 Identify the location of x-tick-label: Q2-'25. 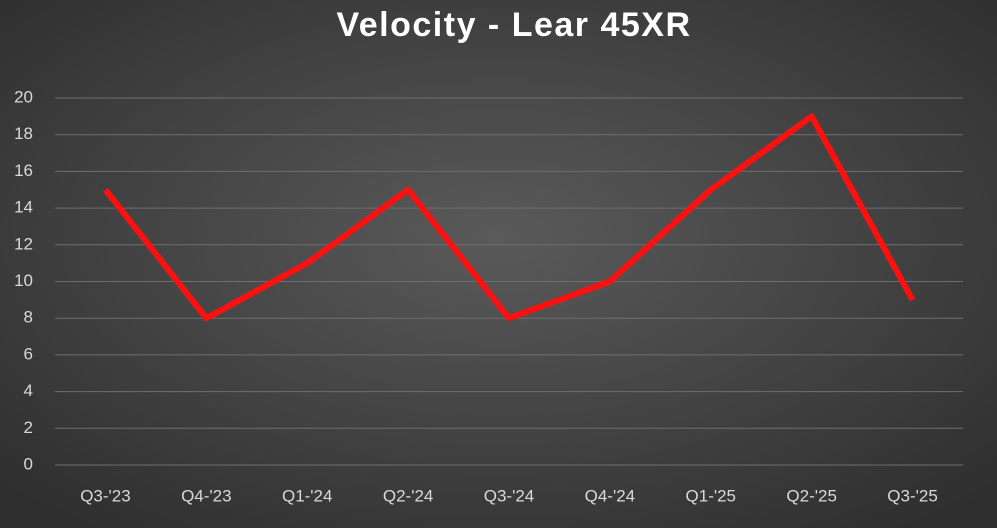
(811, 495).